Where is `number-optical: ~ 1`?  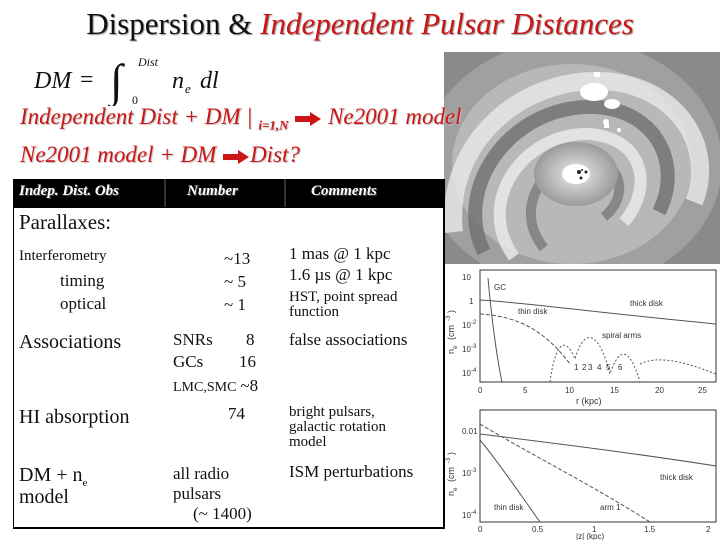
number-optical: ~ 1 is located at coordinates (235, 304).